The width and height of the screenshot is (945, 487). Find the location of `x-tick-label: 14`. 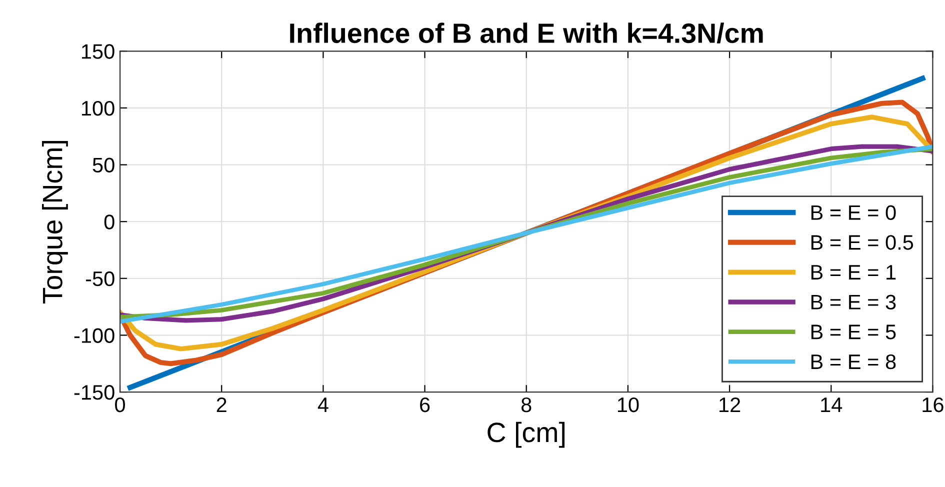

x-tick-label: 14 is located at coordinates (831, 405).